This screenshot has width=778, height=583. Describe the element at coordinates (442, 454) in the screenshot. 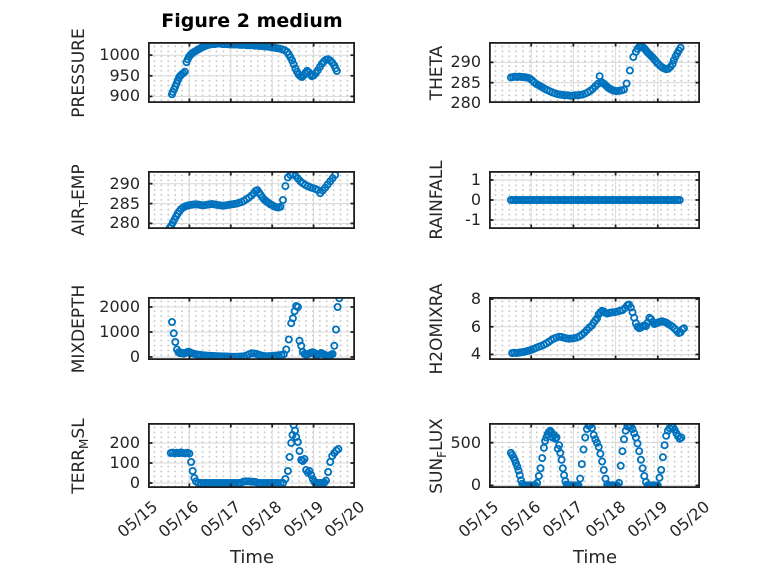

I see `ylabel-subscript: F` at that location.